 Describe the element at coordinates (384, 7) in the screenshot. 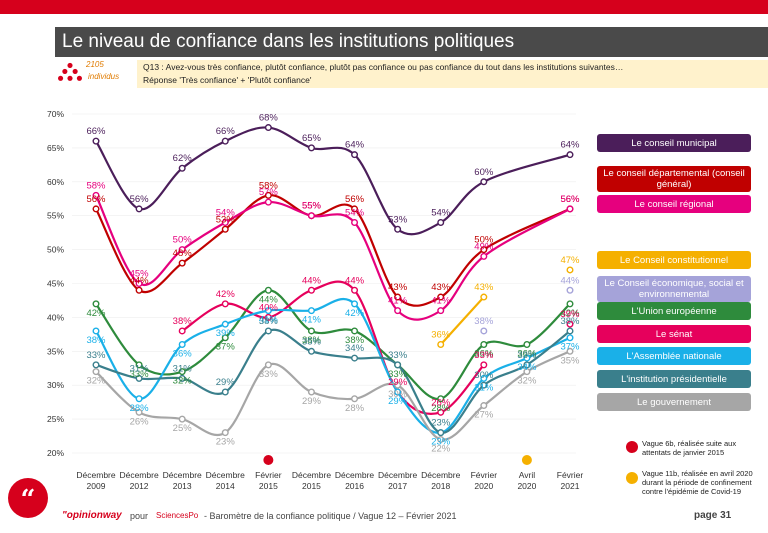

I see `top-red-bar` at that location.